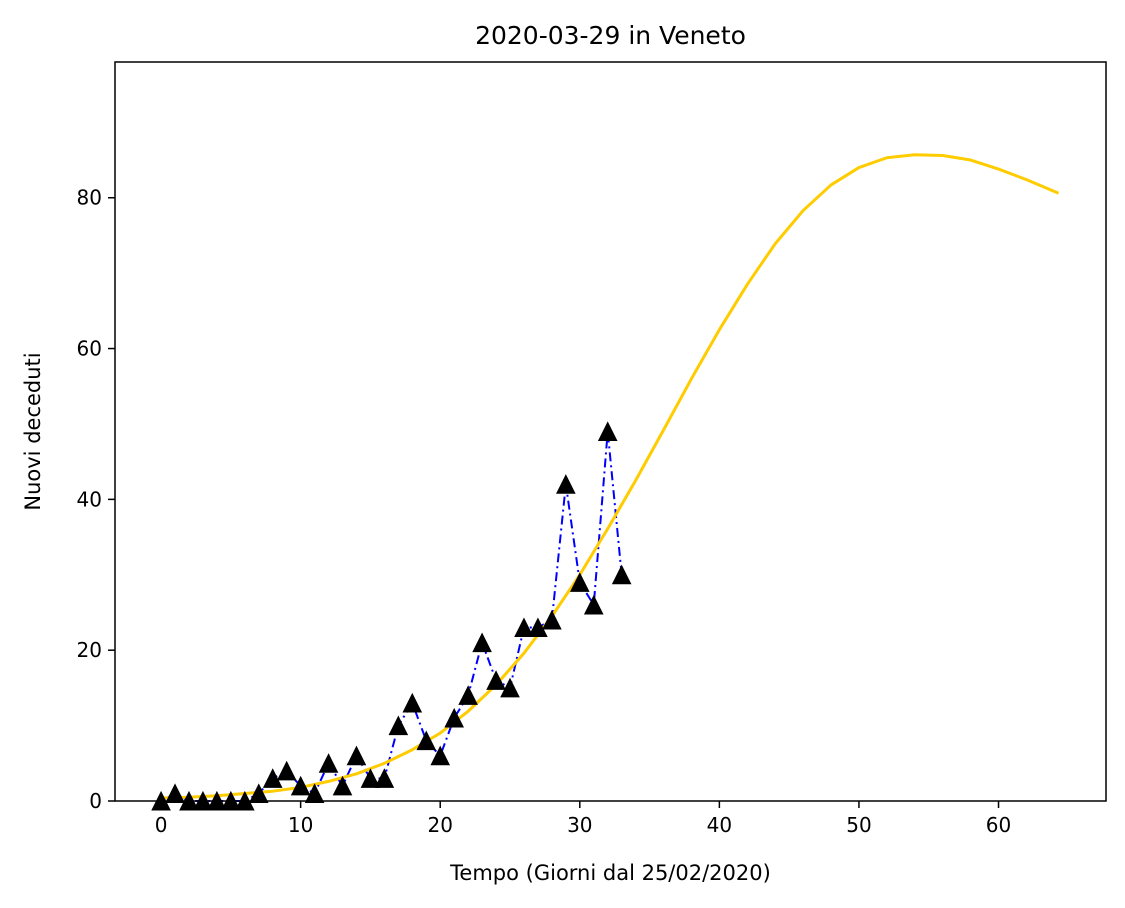 This screenshot has height=908, width=1125. Describe the element at coordinates (610, 873) in the screenshot. I see `x-axis-label: Tempo (Giorni dal 25/02/2020)` at that location.